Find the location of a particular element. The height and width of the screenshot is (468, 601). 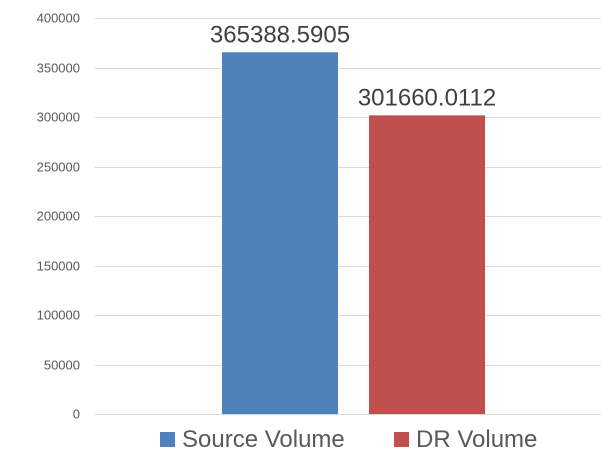

data-label: 301660.0112 is located at coordinates (427, 97).